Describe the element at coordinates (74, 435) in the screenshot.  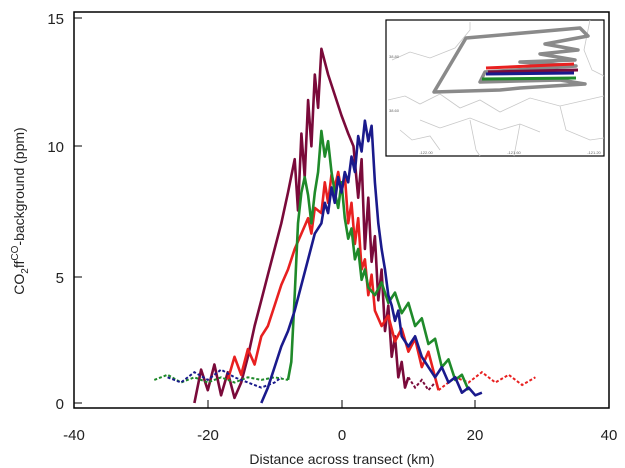
I see `x-tick-label: -40` at that location.